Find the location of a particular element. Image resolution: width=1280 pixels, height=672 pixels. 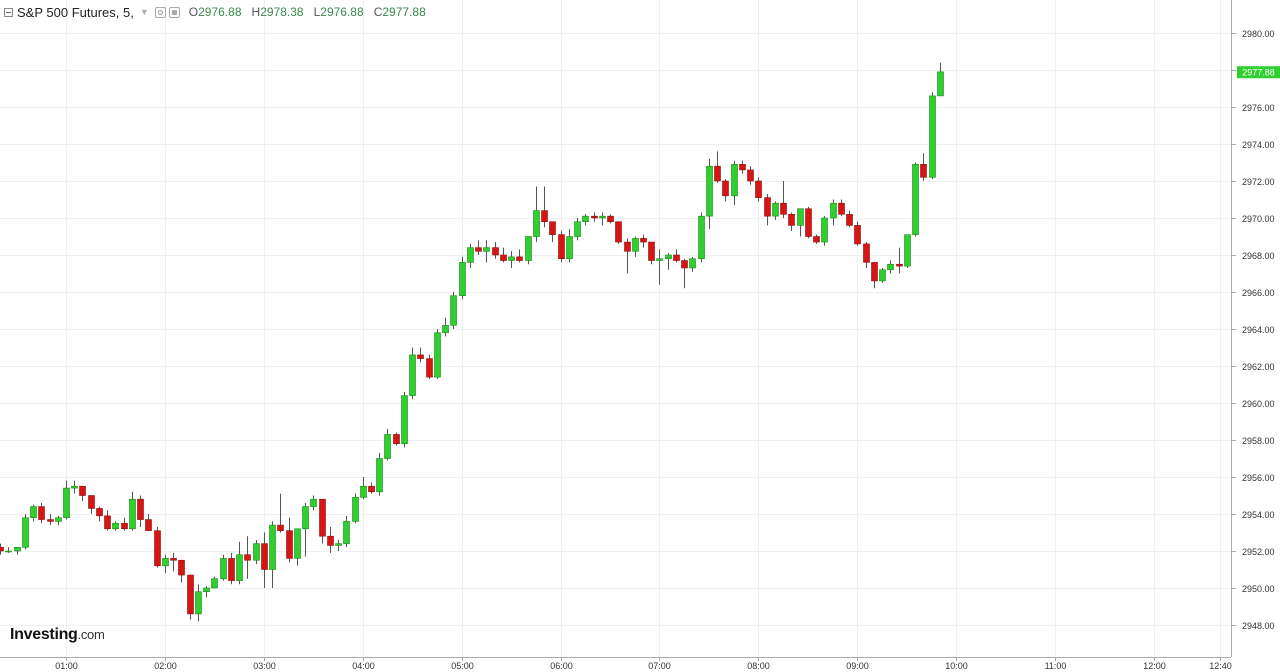

x-tick-label: 10:00 is located at coordinates (956, 666).